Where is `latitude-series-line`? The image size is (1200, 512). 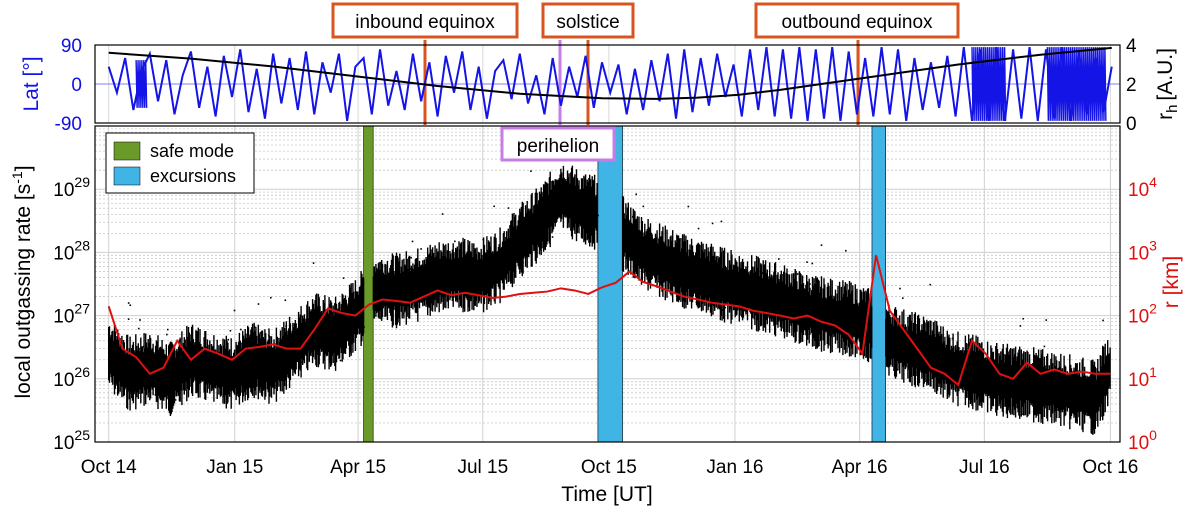 latitude-series-line is located at coordinates (610, 84).